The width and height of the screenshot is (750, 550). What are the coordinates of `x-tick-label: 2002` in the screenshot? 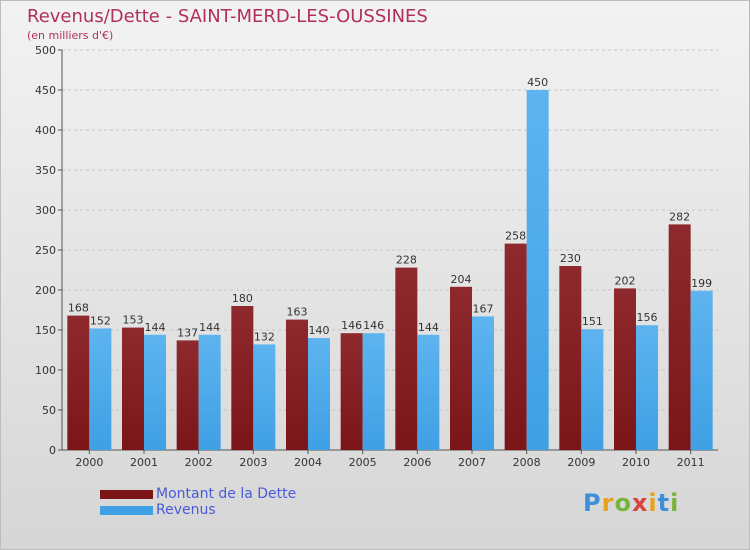 It's located at (199, 462).